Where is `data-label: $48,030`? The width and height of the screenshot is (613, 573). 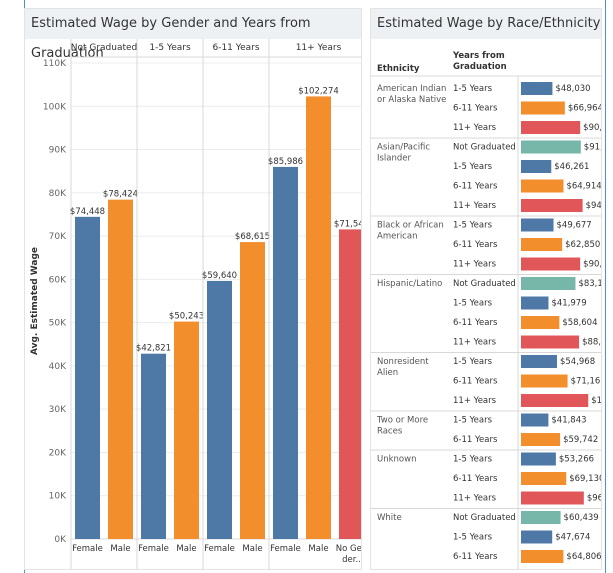 data-label: $48,030 is located at coordinates (572, 89).